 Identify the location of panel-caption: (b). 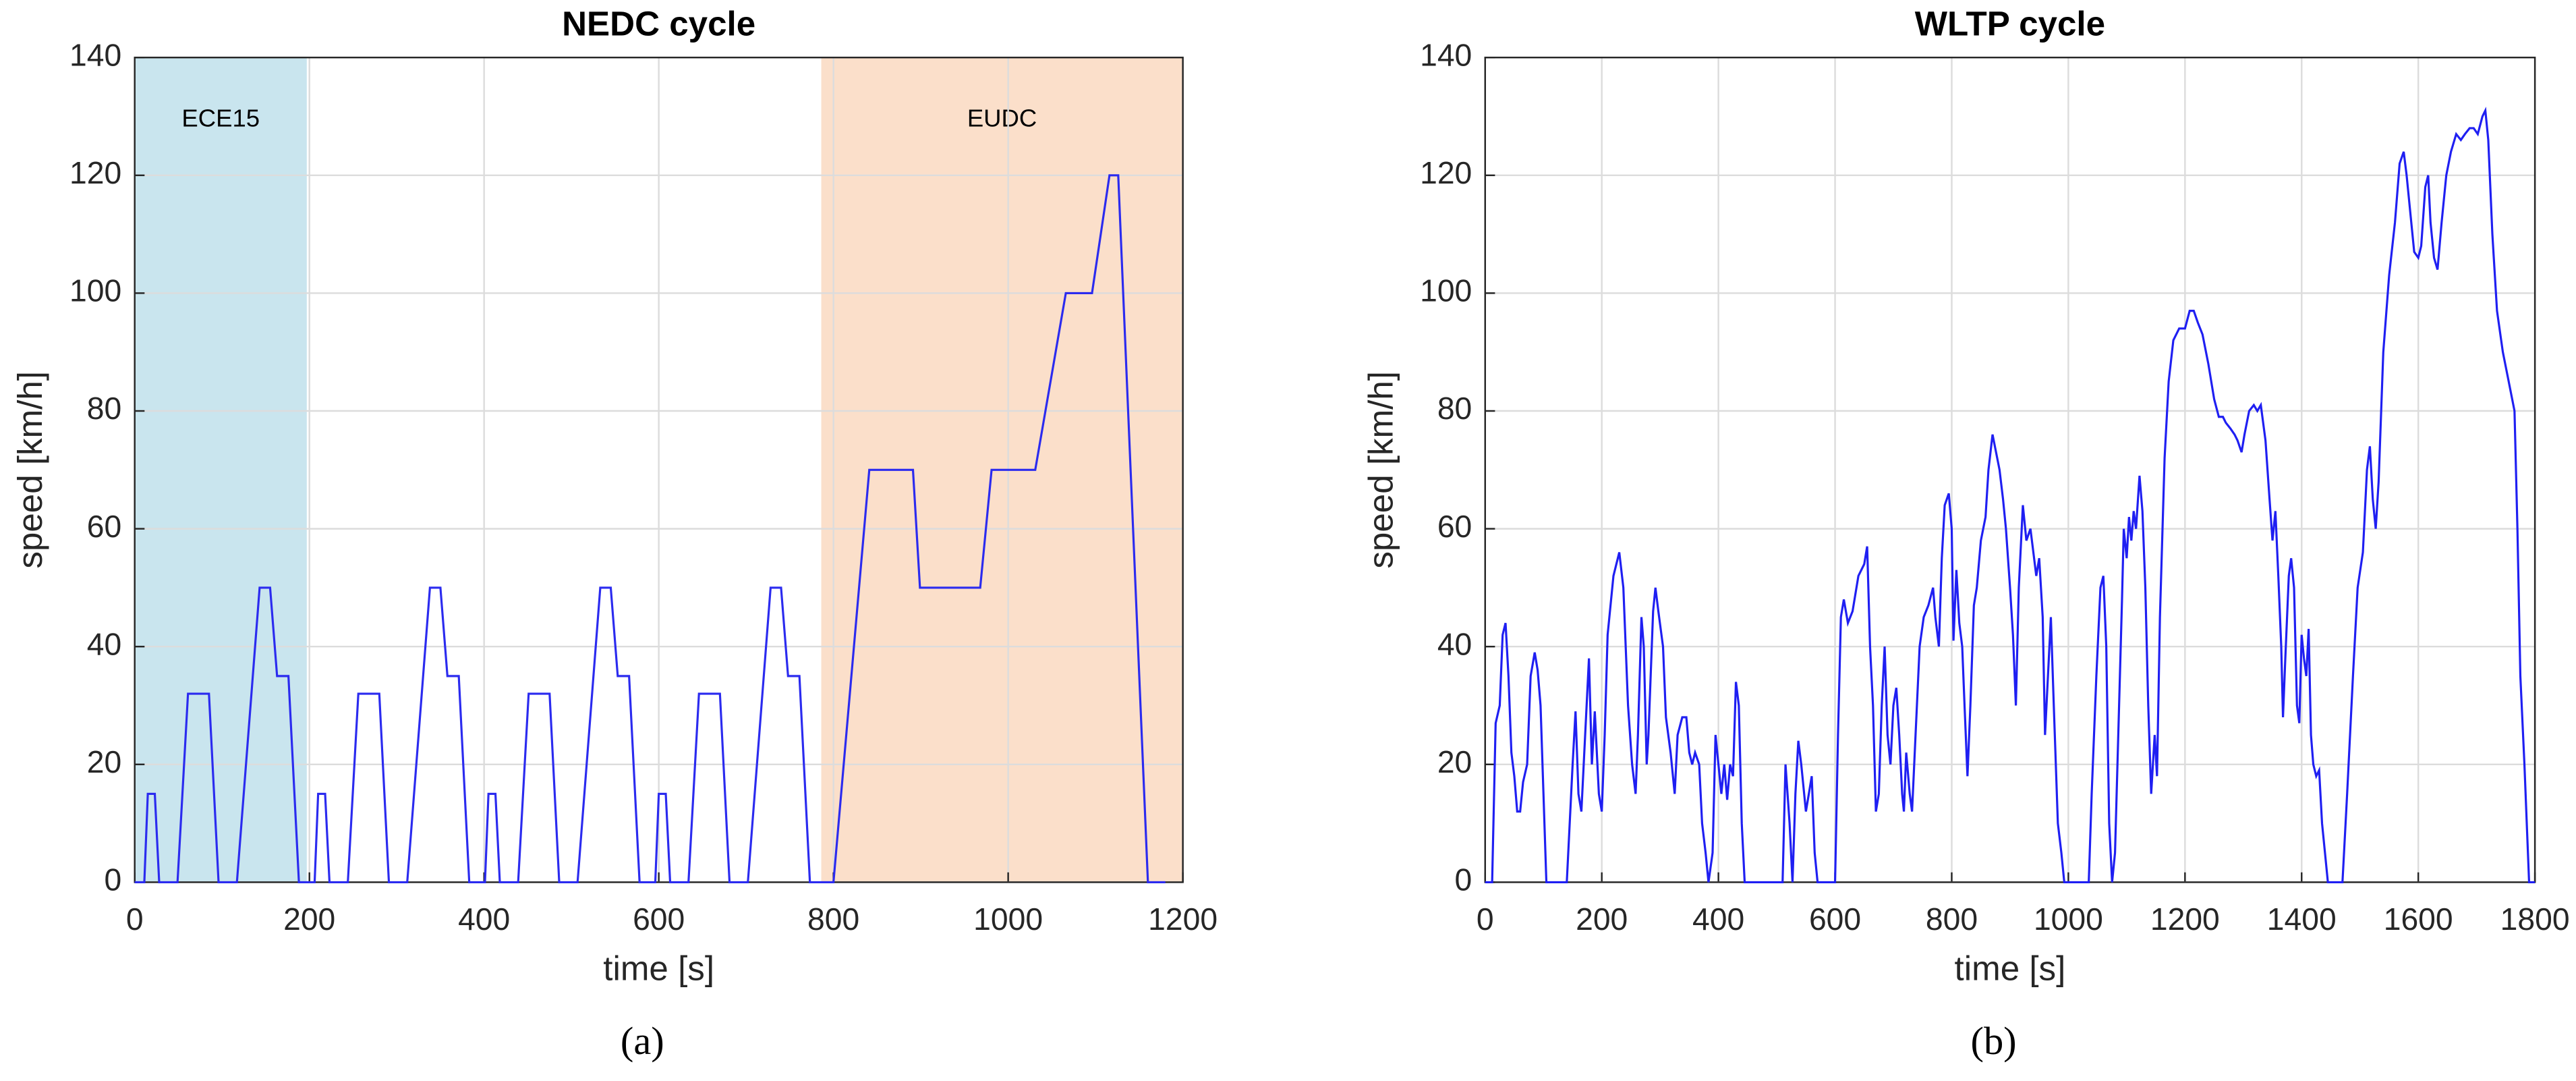
(1994, 1041).